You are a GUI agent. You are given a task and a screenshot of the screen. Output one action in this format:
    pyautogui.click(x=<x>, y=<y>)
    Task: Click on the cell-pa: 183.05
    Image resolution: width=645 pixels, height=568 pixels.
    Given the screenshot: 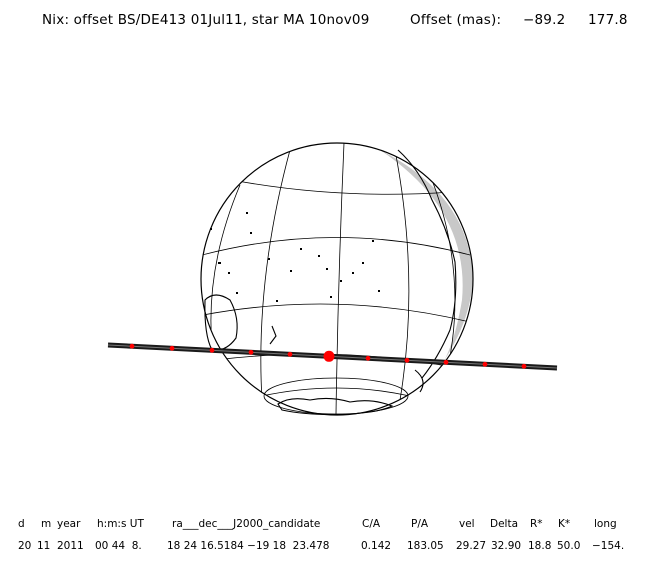 What is the action you would take?
    pyautogui.click(x=425, y=546)
    